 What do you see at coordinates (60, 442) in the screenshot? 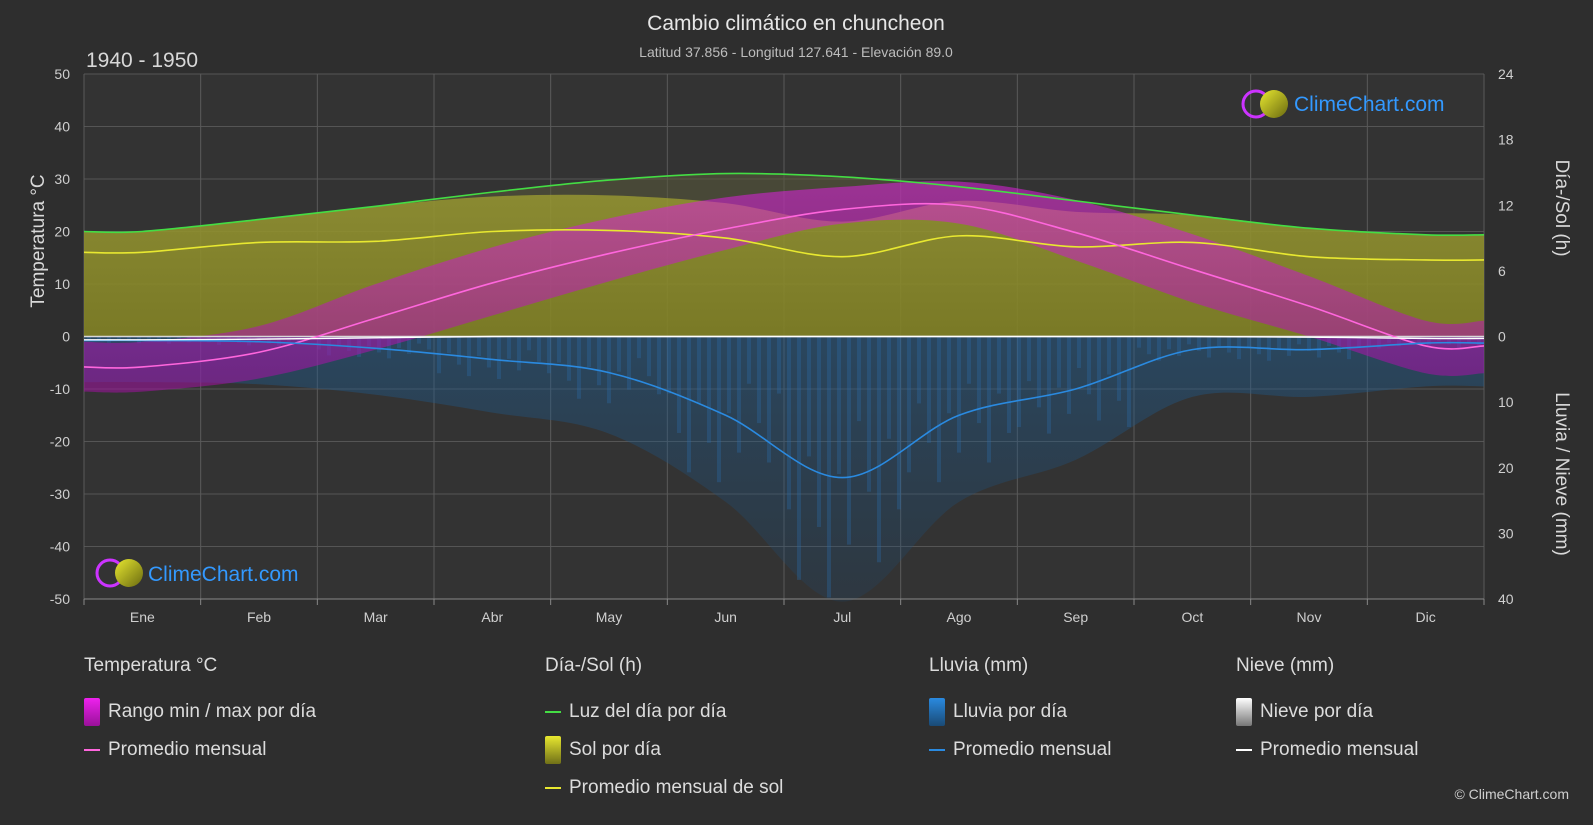
I see `left-tick-label: -20` at bounding box center [60, 442].